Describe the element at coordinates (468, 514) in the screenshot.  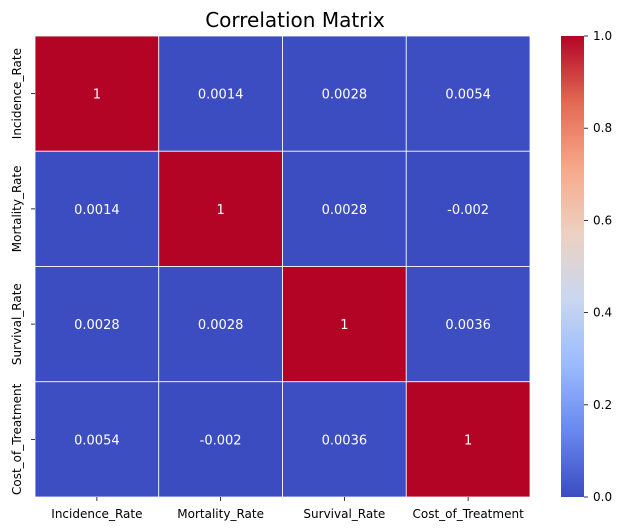
I see `x-tick-label: Cost_of_Treatment` at that location.